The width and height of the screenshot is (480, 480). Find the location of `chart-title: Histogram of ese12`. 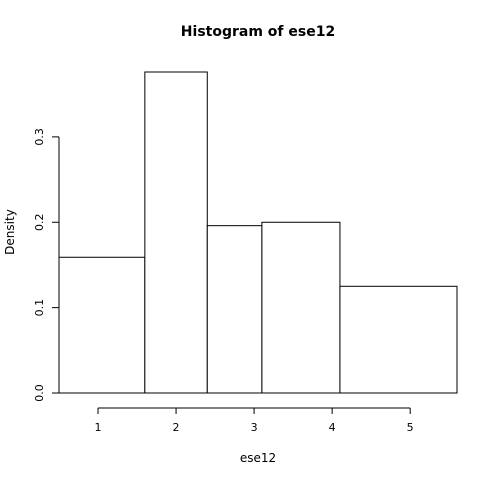

chart-title: Histogram of ese12 is located at coordinates (258, 32).